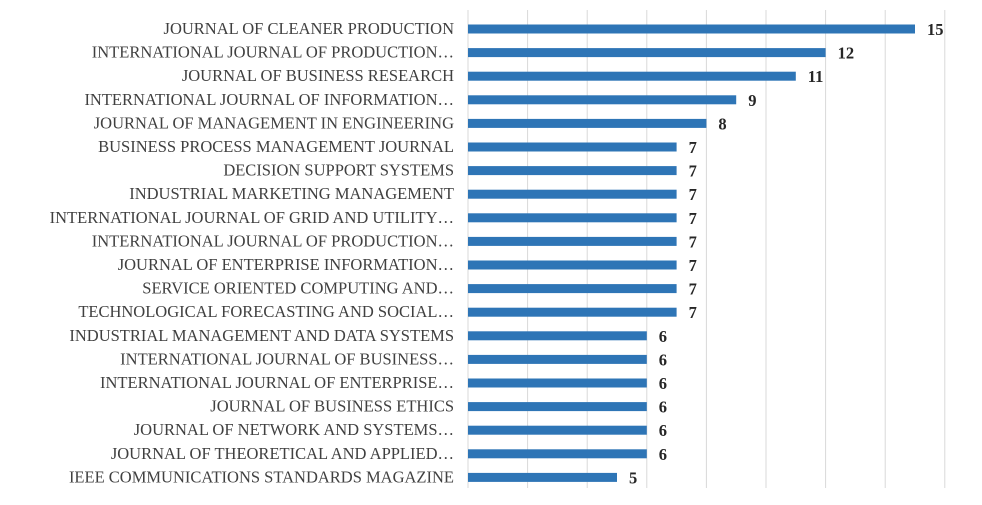 Image resolution: width=982 pixels, height=505 pixels. I want to click on category-label: IEEE COMMUNICATIONS STANDARDS MAGAZINE, so click(261, 476).